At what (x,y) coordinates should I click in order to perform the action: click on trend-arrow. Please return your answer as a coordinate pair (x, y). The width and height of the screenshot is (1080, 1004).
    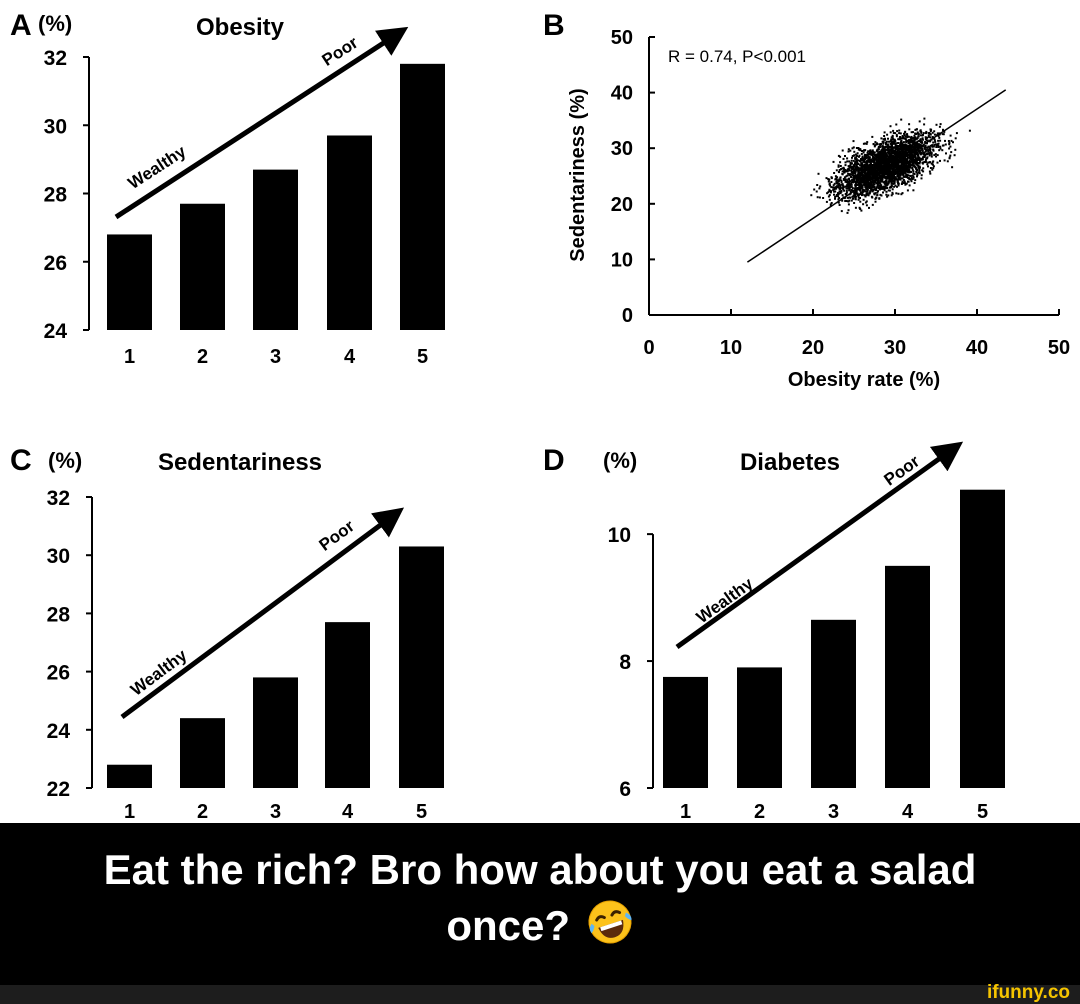
    Looking at the image, I should click on (262, 613).